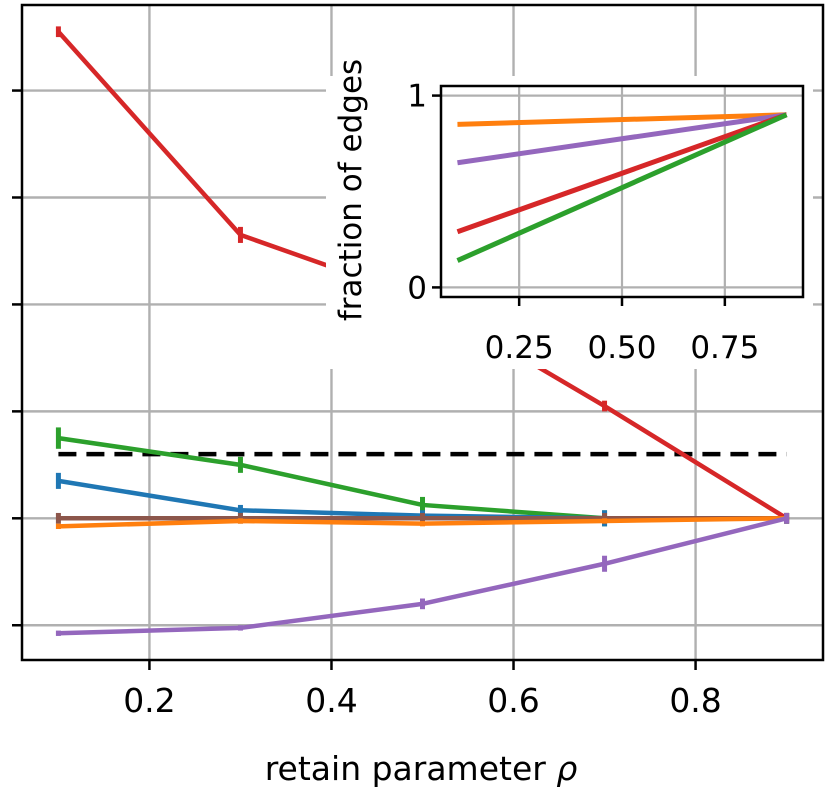 The image size is (832, 807). I want to click on inset-y-axis-label: fraction of edges, so click(351, 190).